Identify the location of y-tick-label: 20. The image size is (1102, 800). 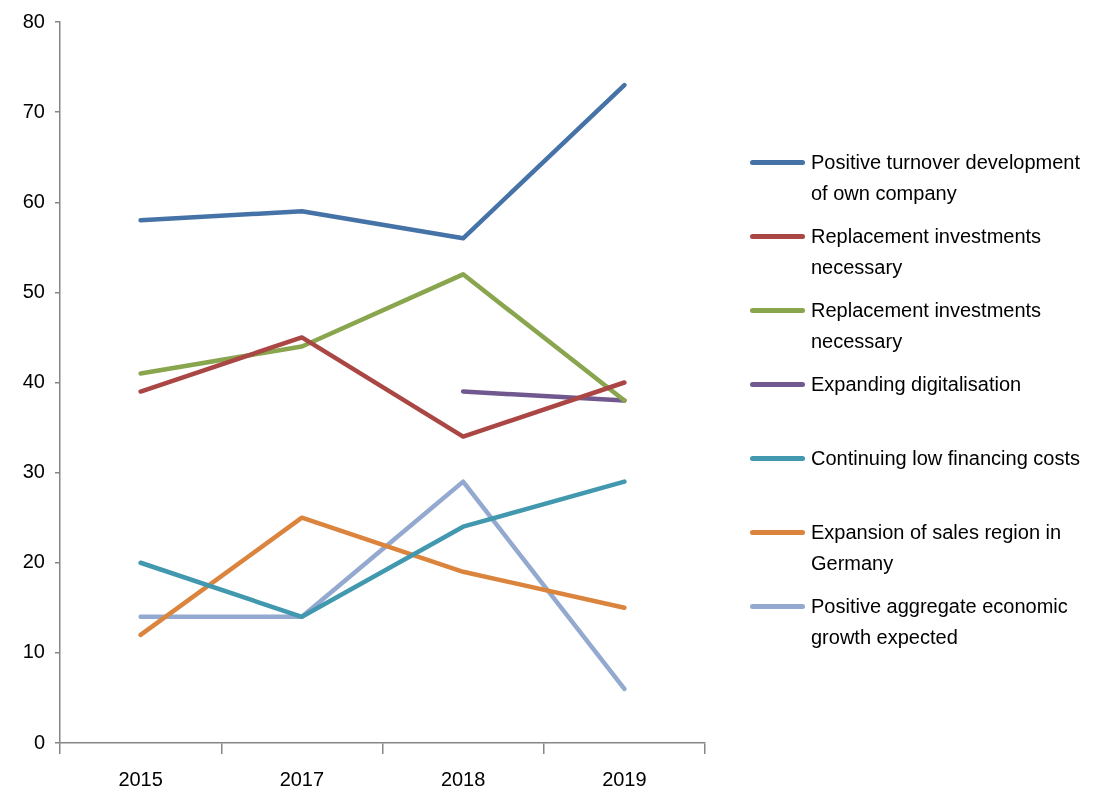
(33, 561).